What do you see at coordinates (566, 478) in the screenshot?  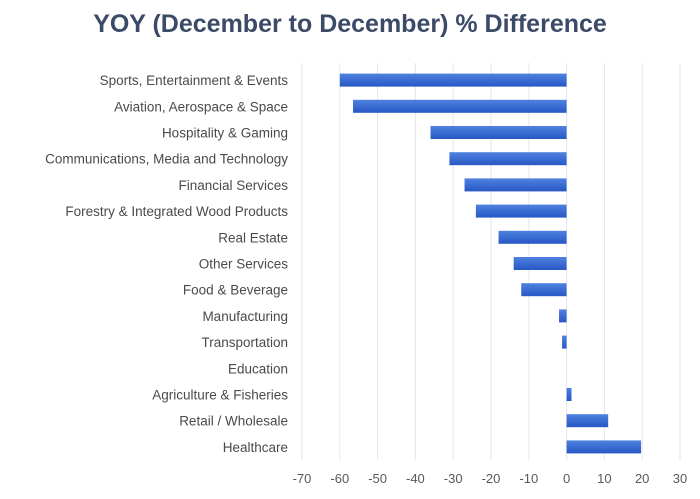 I see `x-tick-label: 0` at bounding box center [566, 478].